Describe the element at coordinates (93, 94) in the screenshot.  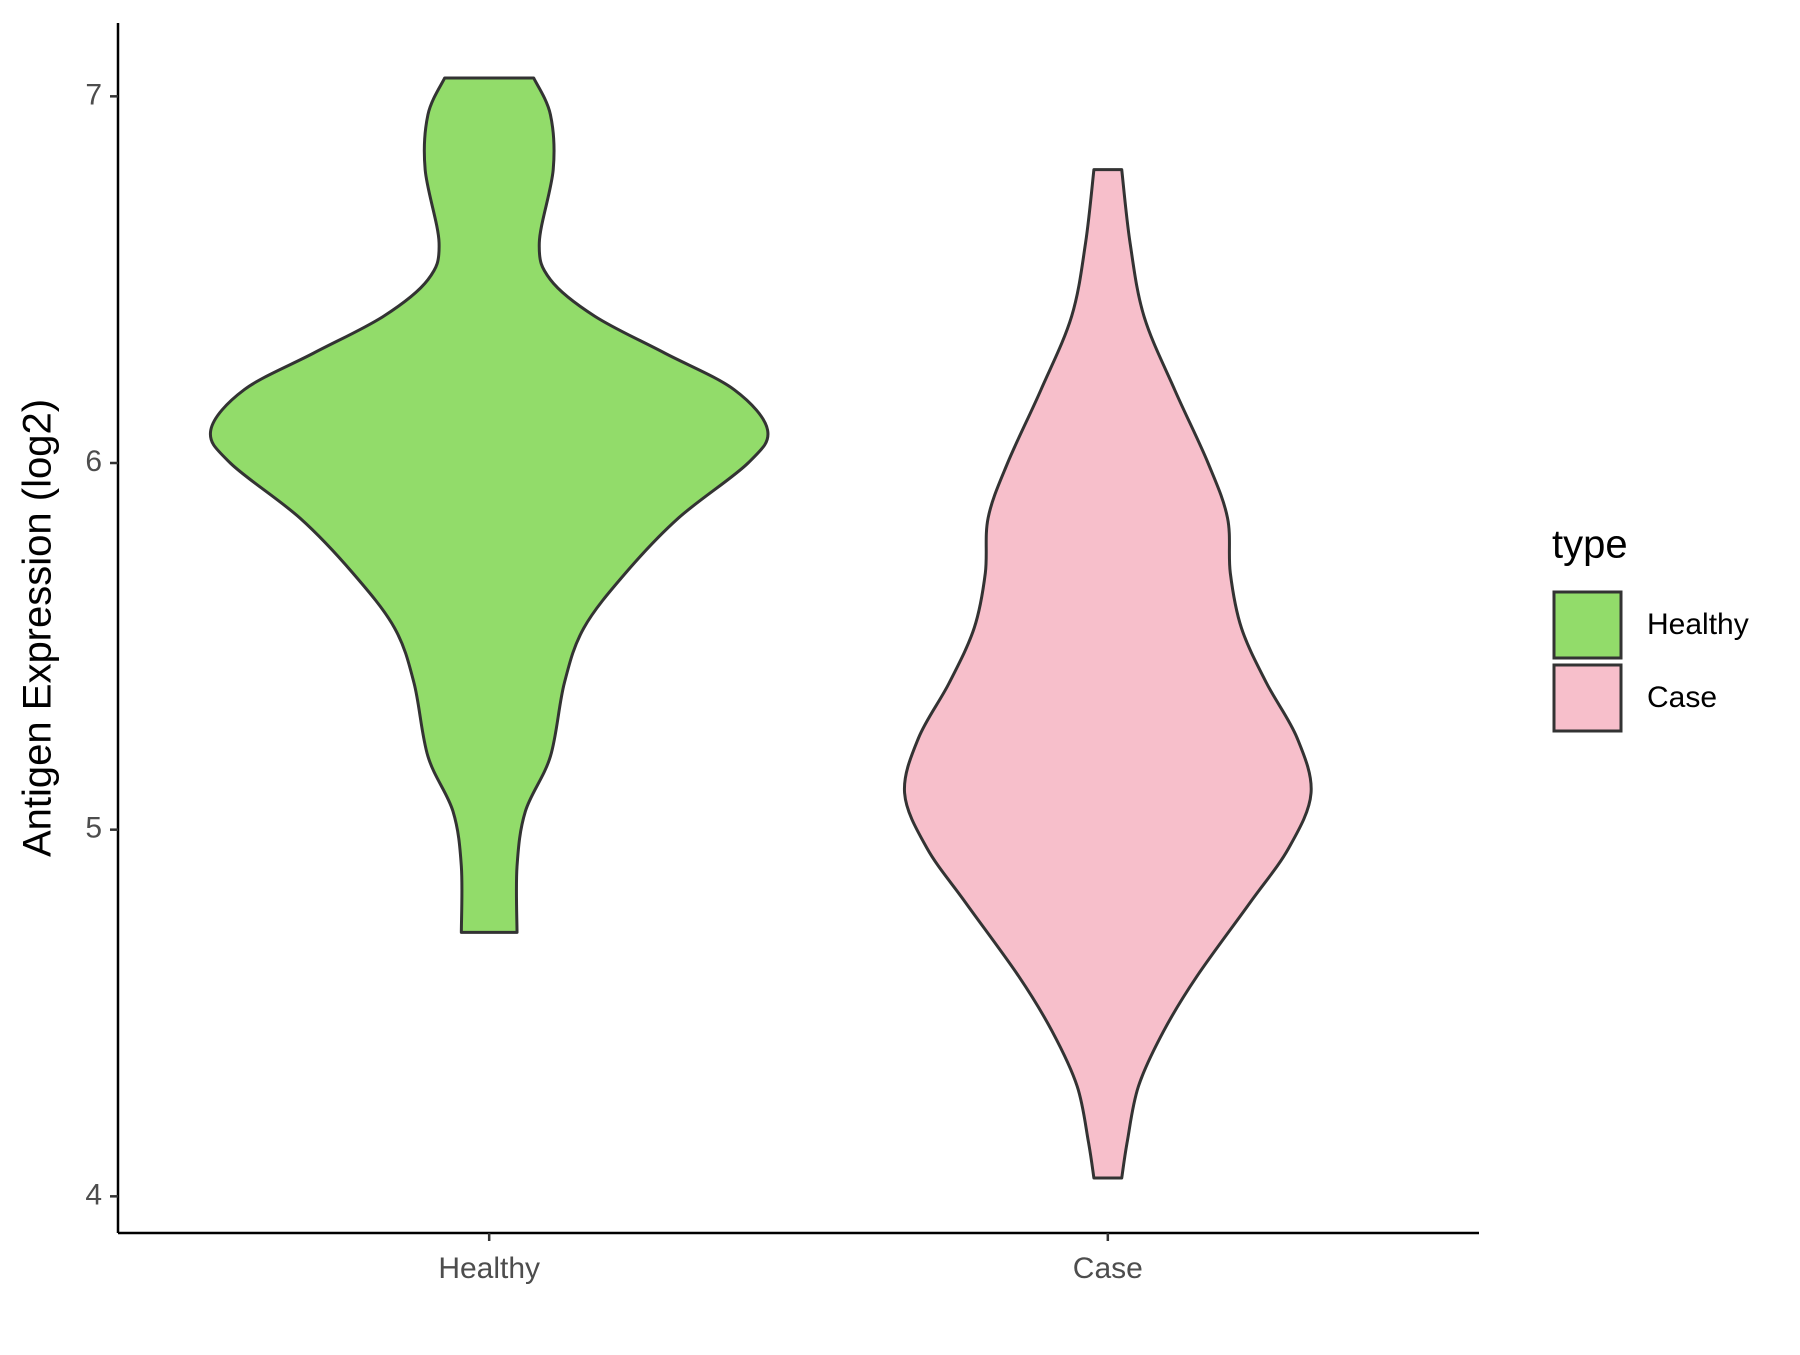
I see `y-tick-label: 7` at that location.